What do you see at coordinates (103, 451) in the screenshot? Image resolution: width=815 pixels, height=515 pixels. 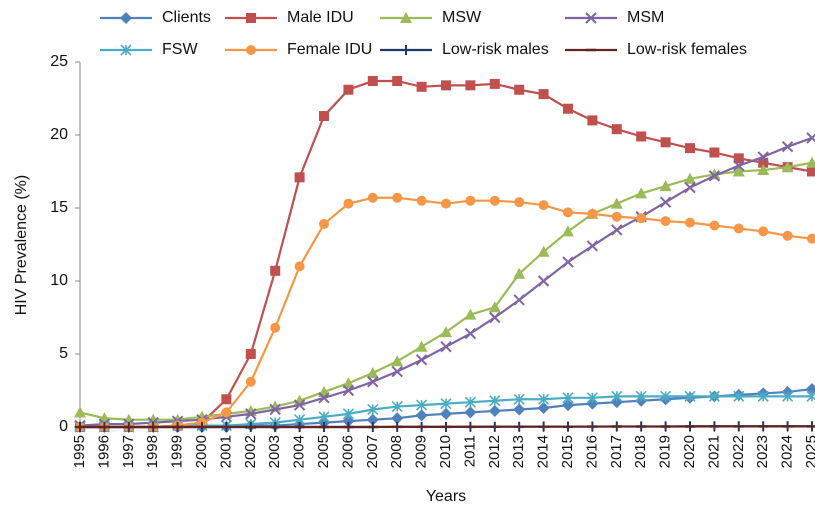 I see `x-tick-label: 1996` at bounding box center [103, 451].